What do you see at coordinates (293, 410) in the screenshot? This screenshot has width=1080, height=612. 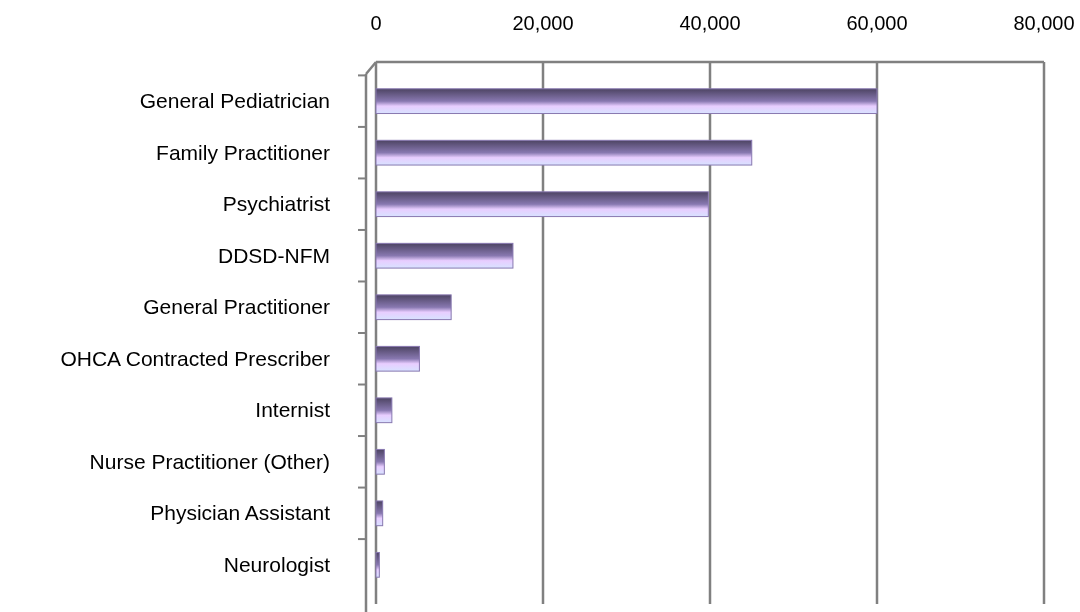 I see `y-tick-label: Internist` at bounding box center [293, 410].